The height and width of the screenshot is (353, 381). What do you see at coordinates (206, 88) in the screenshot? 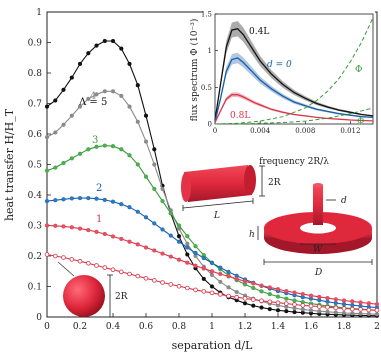
I see `inset-y-tick-label: 0.5` at bounding box center [206, 88].